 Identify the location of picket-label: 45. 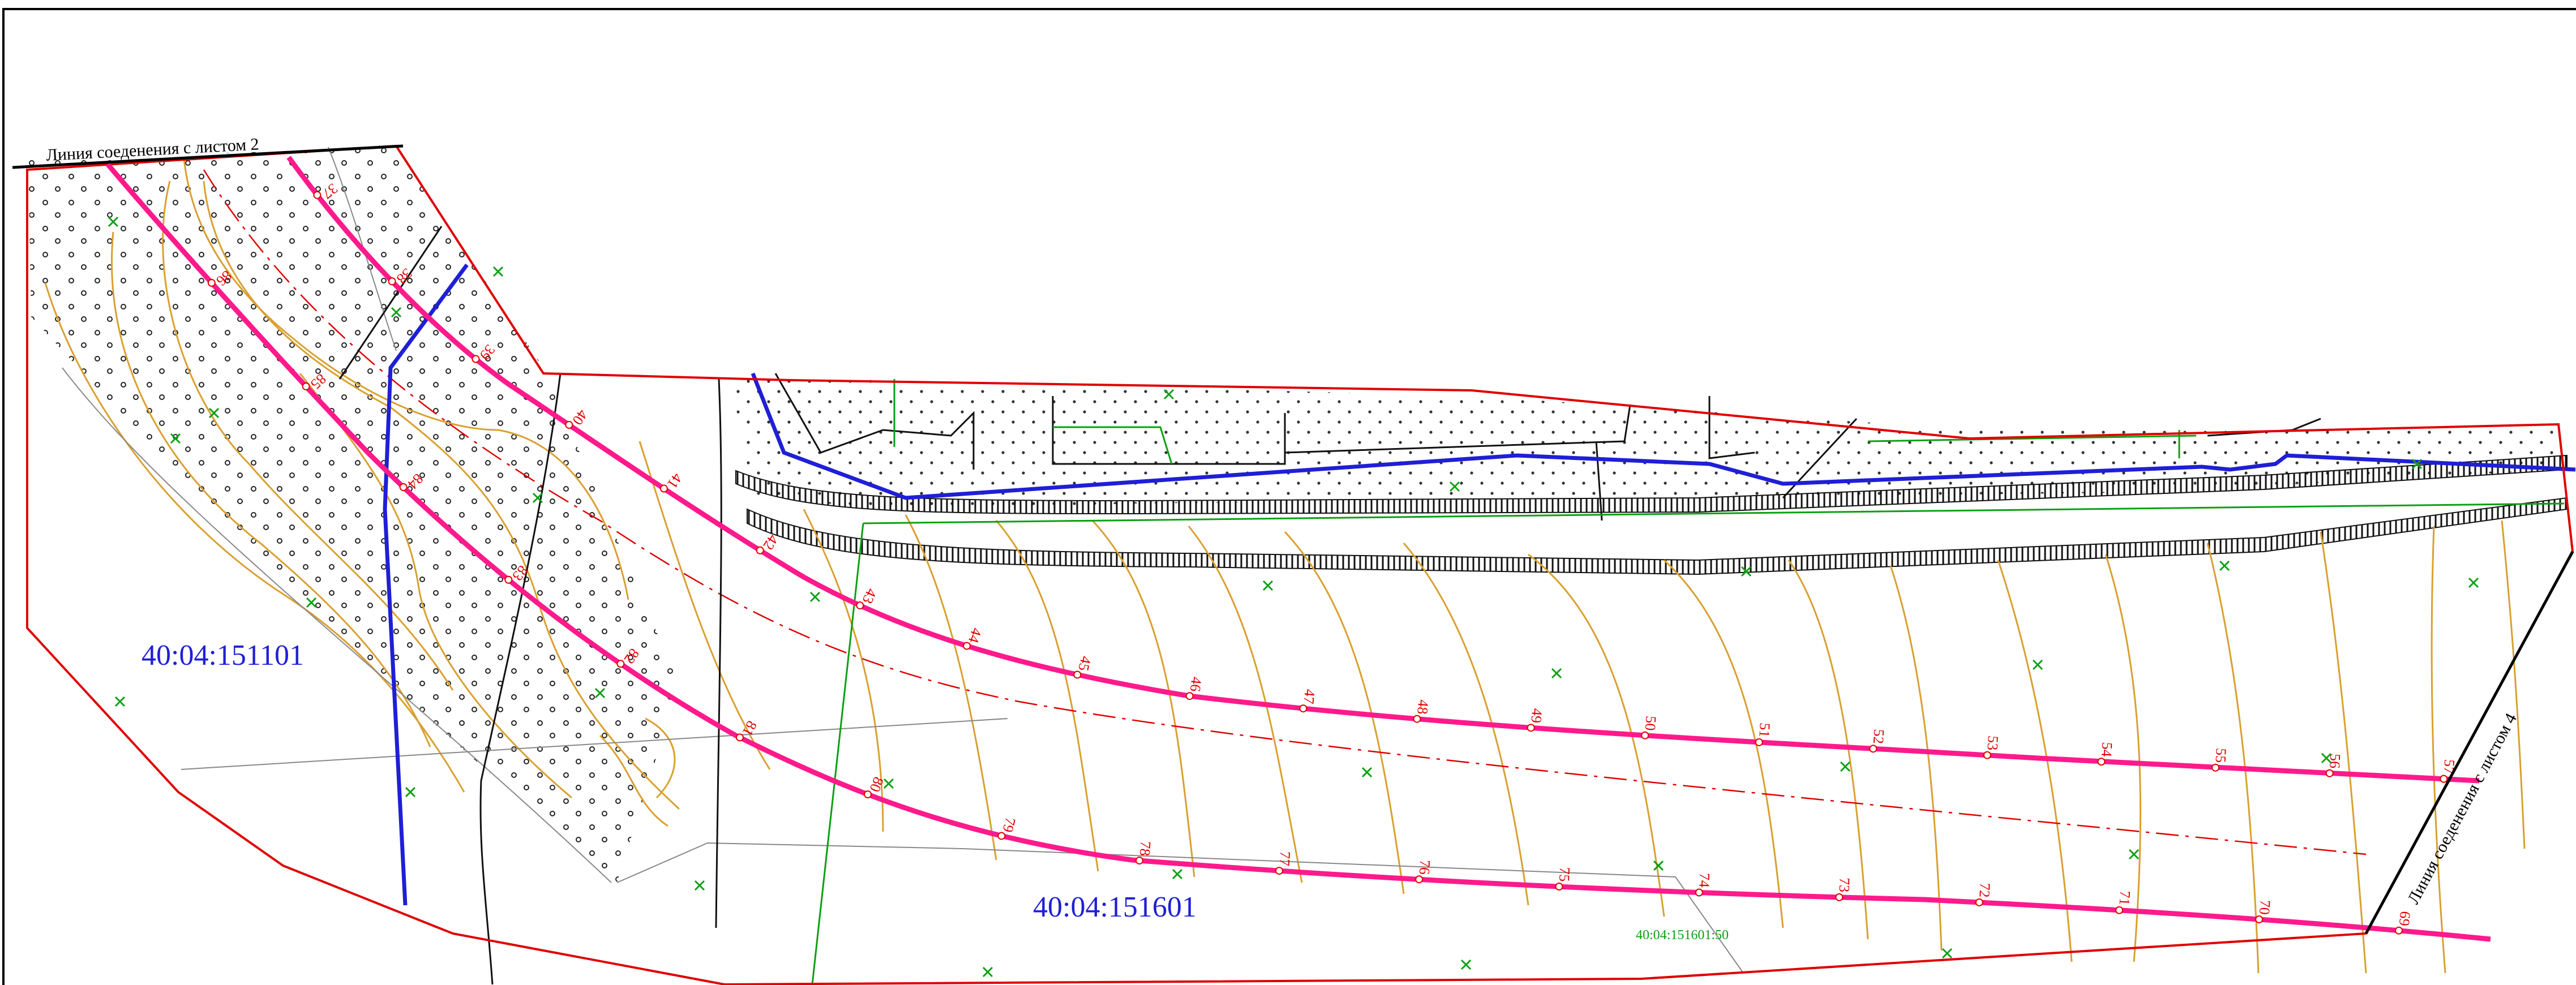
(1084, 664).